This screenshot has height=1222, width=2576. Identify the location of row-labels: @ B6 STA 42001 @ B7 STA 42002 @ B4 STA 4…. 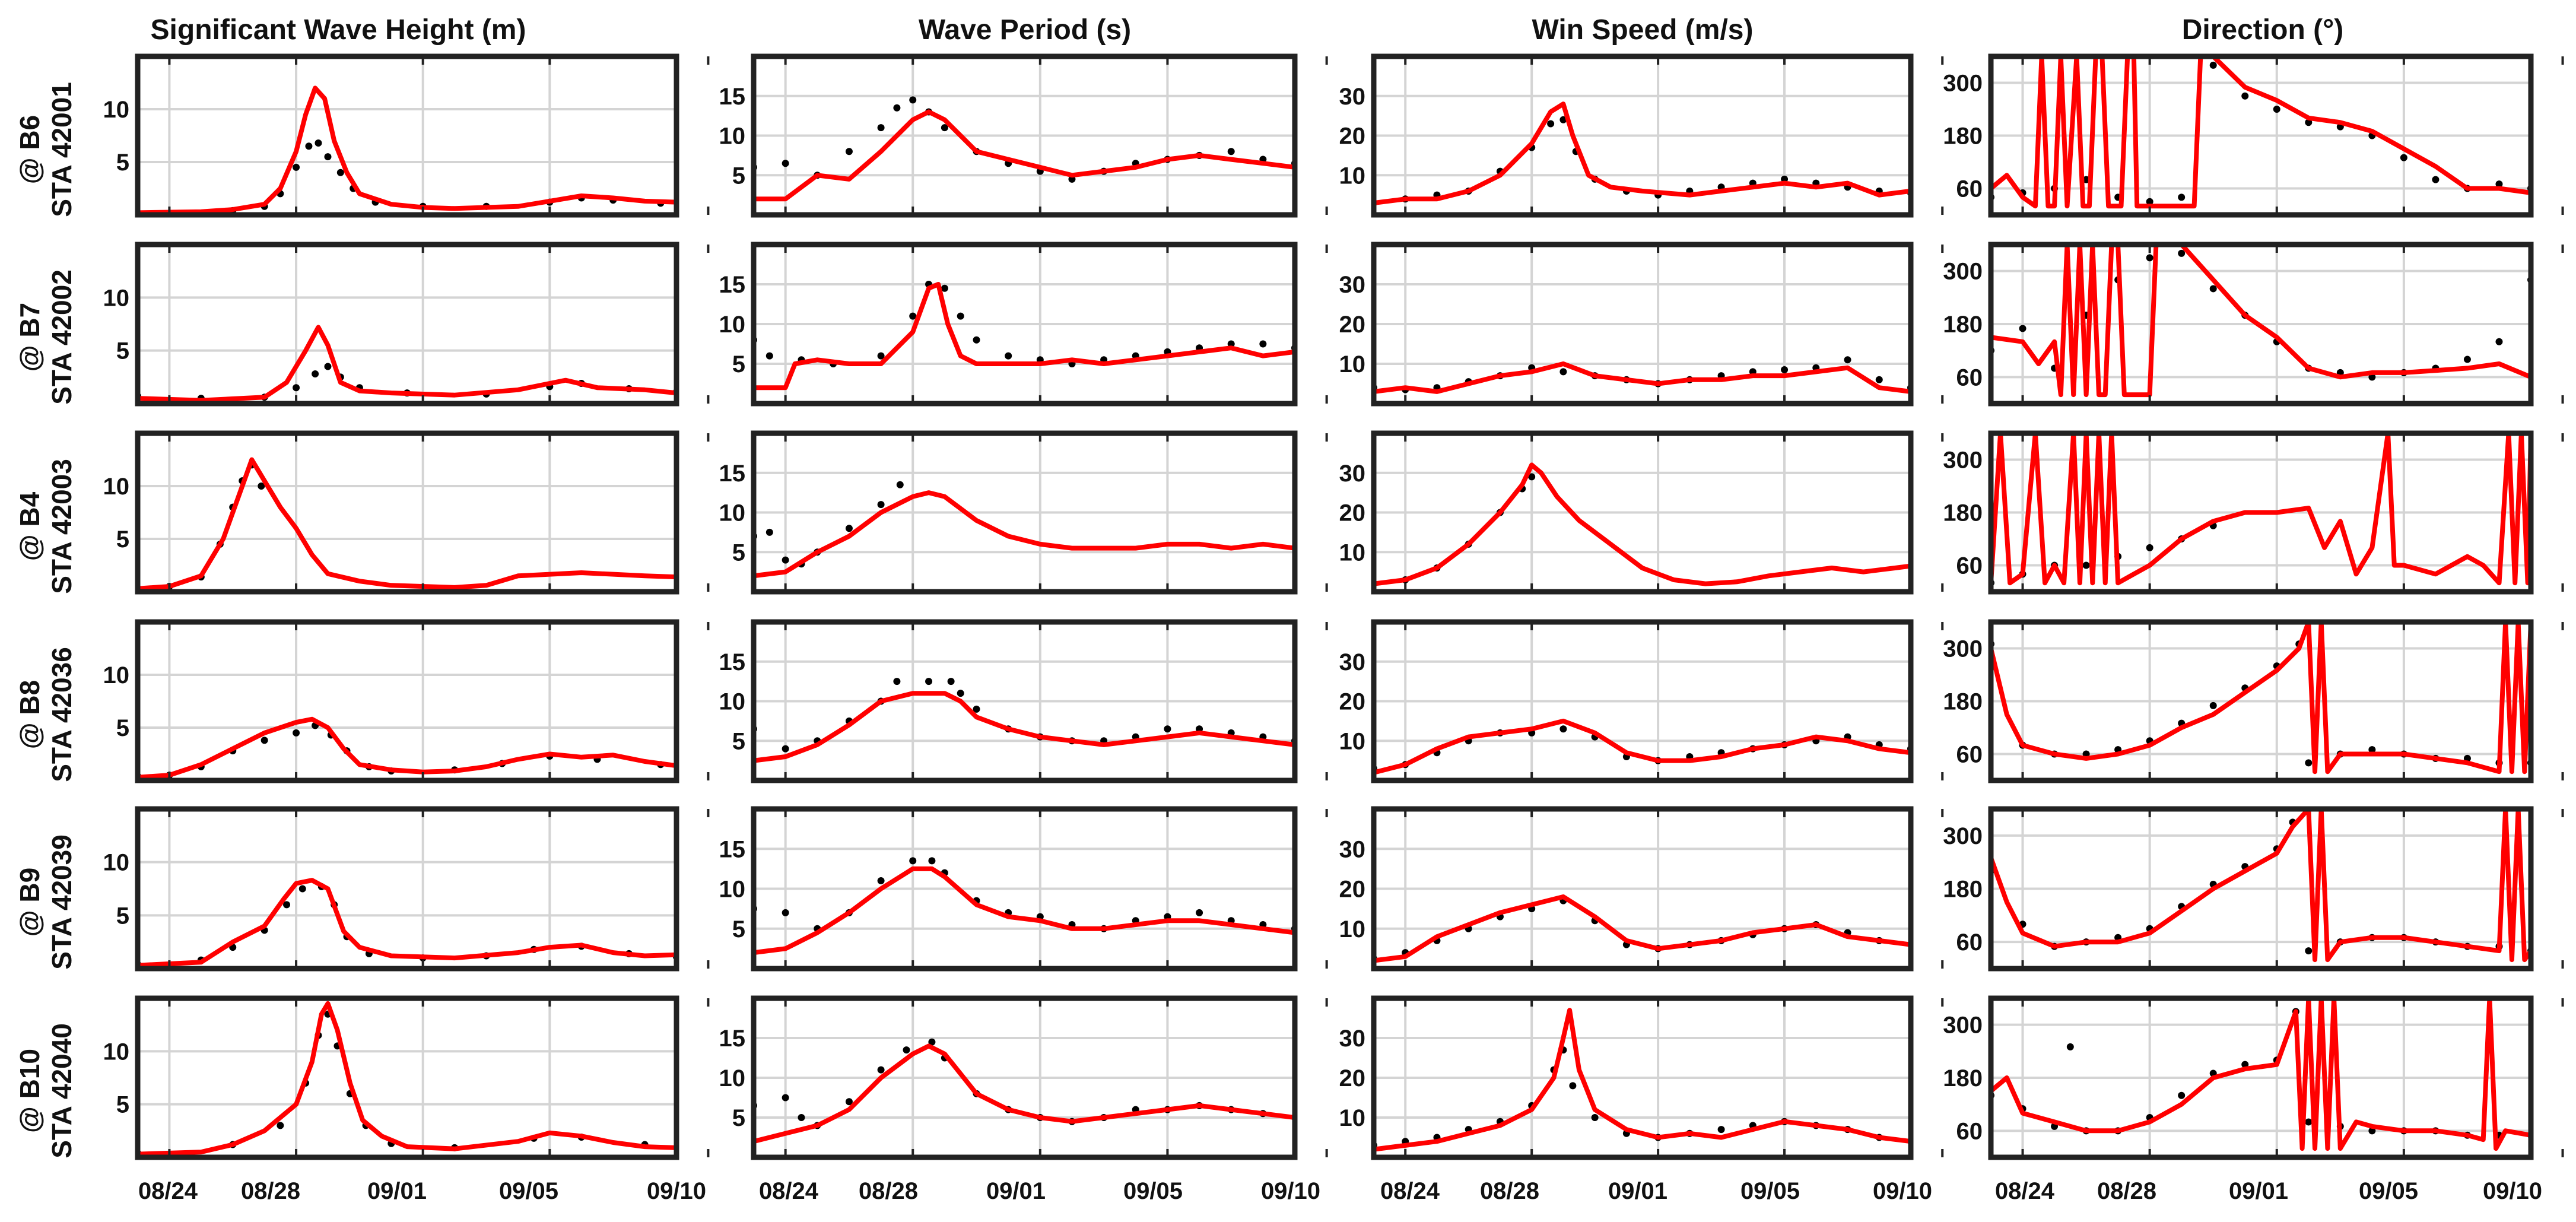
(45, 620).